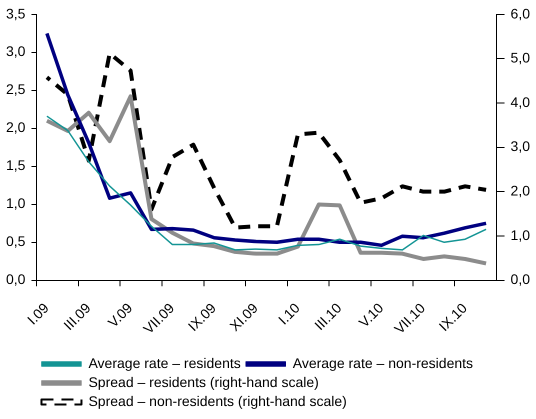  I want to click on y2-tick-label: 3,0, so click(520, 146).